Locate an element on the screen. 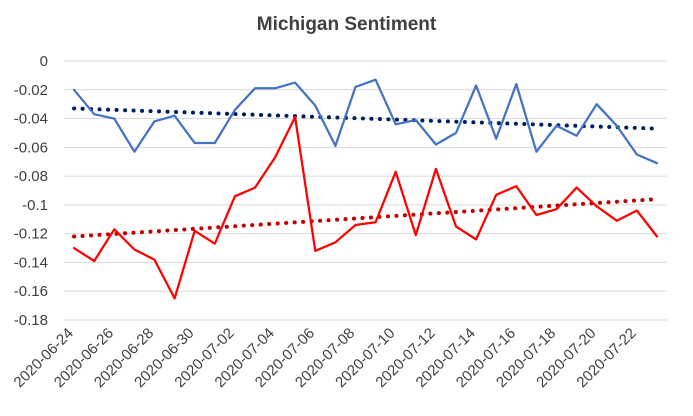 The height and width of the screenshot is (416, 693). y-tick-label: -0.14 is located at coordinates (31, 262).